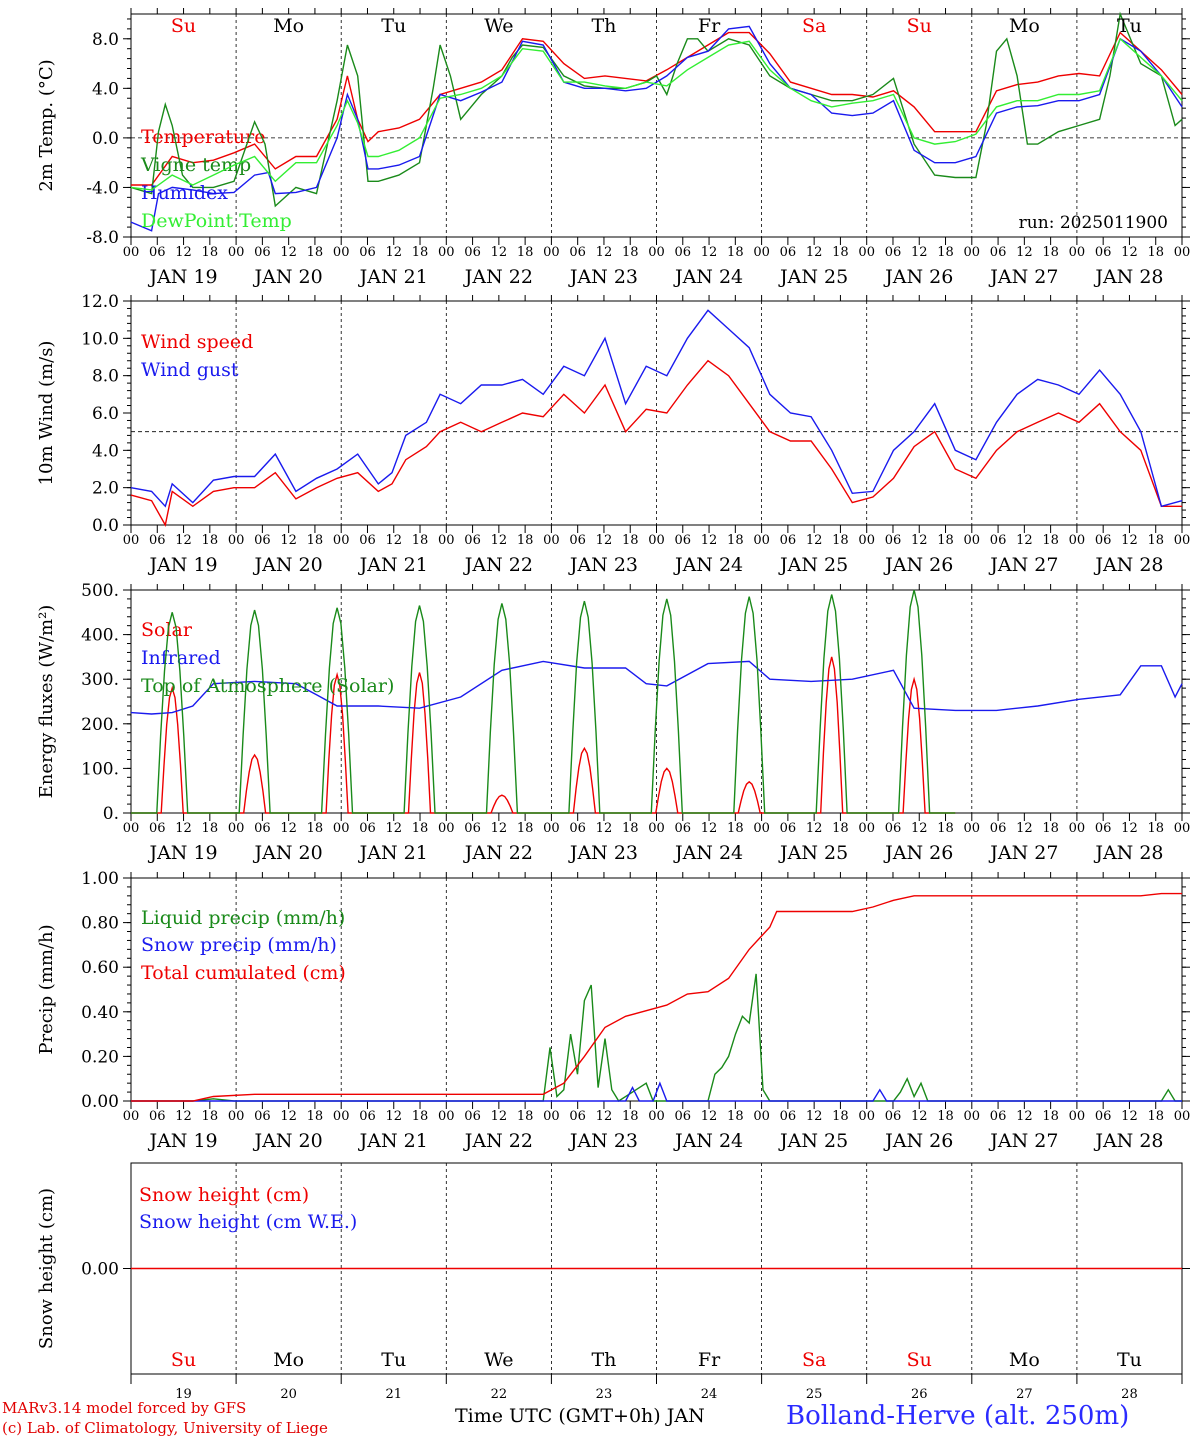 The height and width of the screenshot is (1440, 1194). Describe the element at coordinates (1023, 565) in the screenshot. I see `date-label: JAN 27` at that location.